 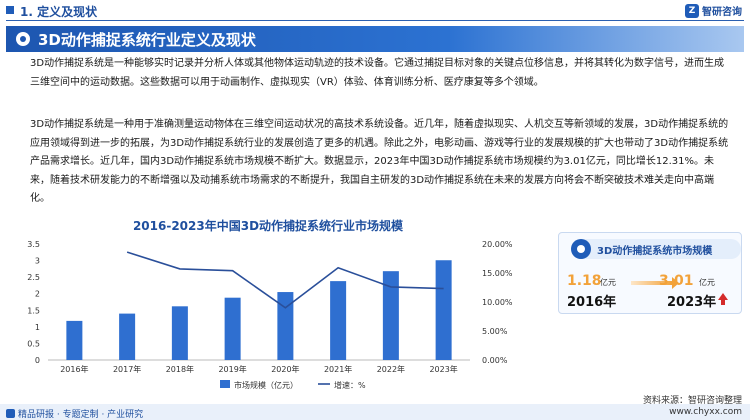 What do you see at coordinates (650, 273) in the screenshot?
I see `market-size-card: 3D动作捕捉系统市场规模 1.18 亿元 2016年 3.01 亿元 2023年` at bounding box center [650, 273].